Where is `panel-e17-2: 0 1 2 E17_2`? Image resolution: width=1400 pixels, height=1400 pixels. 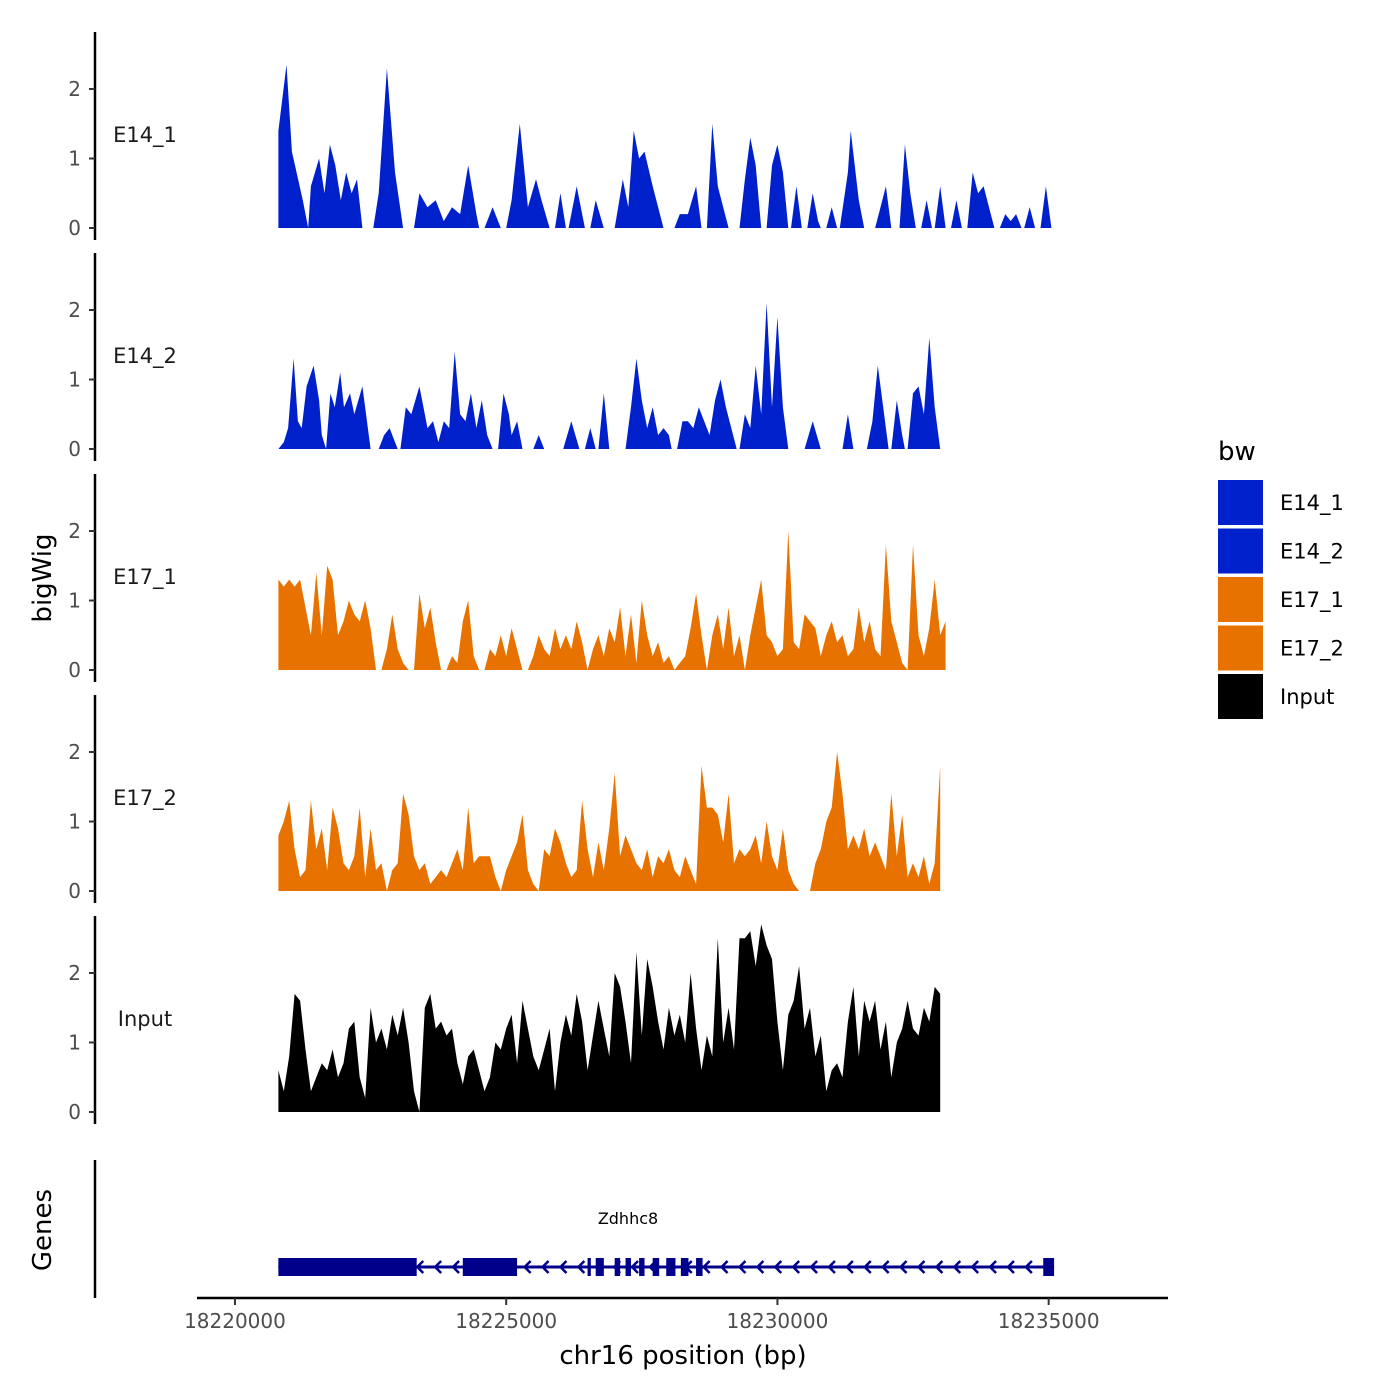 panel-e17-2: 0 1 2 E17_2 is located at coordinates (504, 799).